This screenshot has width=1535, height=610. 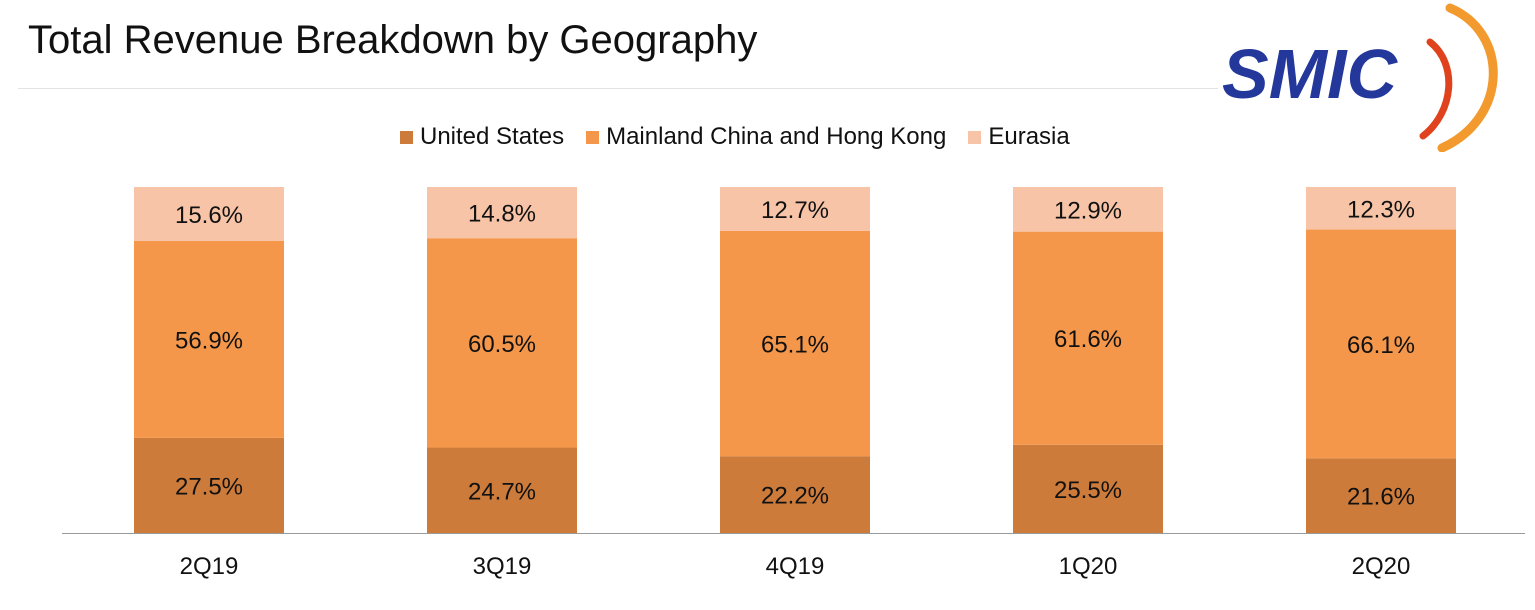 I want to click on page-title: Total Revenue Breakdown by Geography, so click(x=393, y=40).